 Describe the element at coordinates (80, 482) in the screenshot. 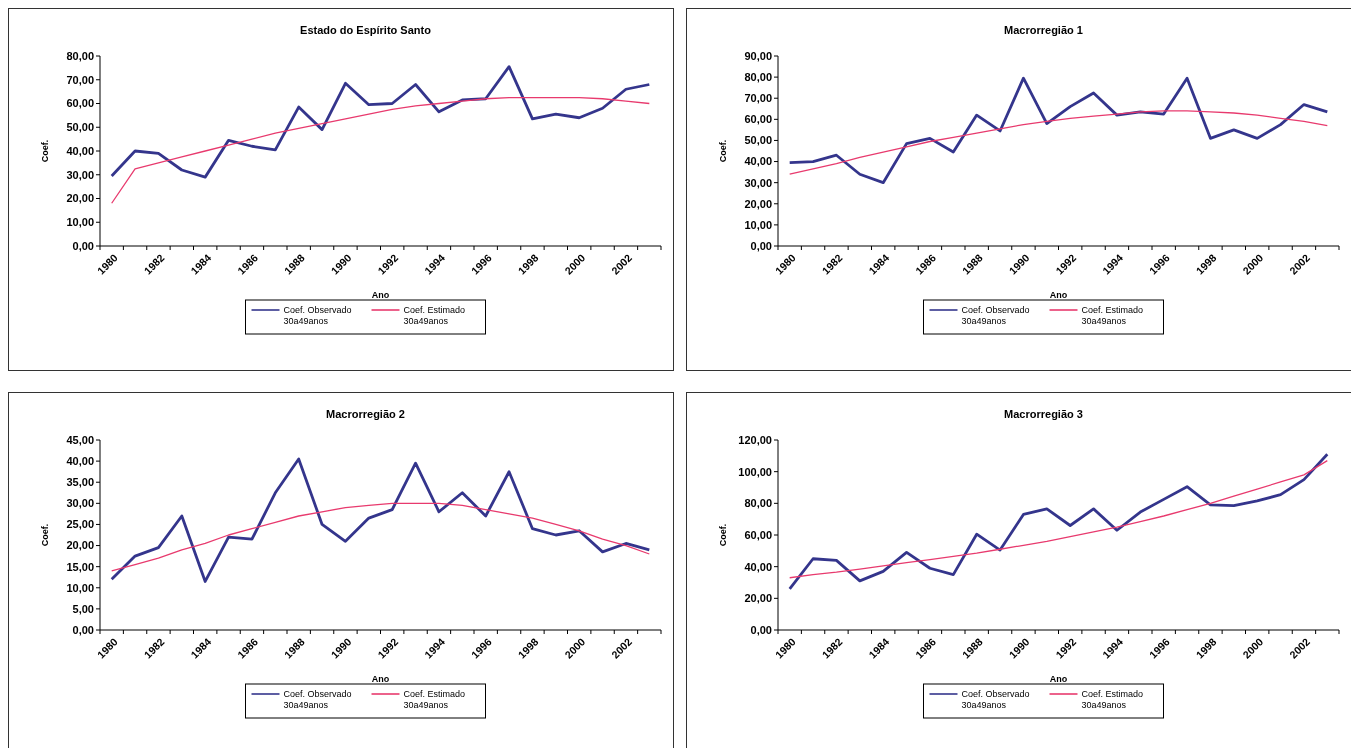

I see `y-tick-label: 35,00` at that location.